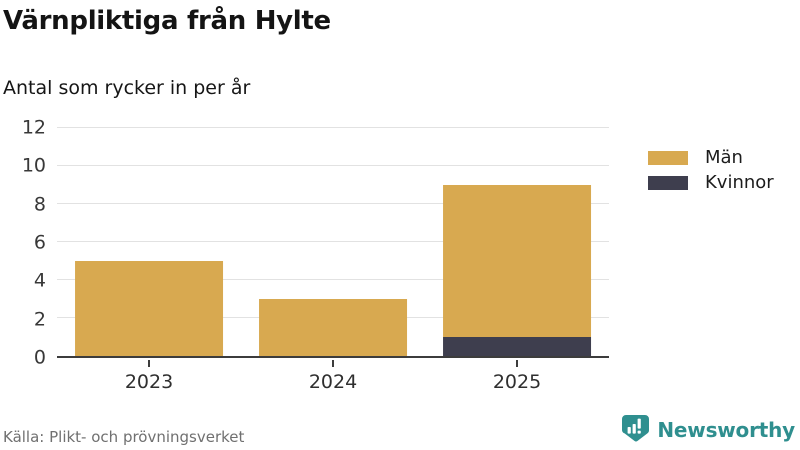 The height and width of the screenshot is (450, 800). What do you see at coordinates (333, 327) in the screenshot?
I see `bar-segment-män-2024` at bounding box center [333, 327].